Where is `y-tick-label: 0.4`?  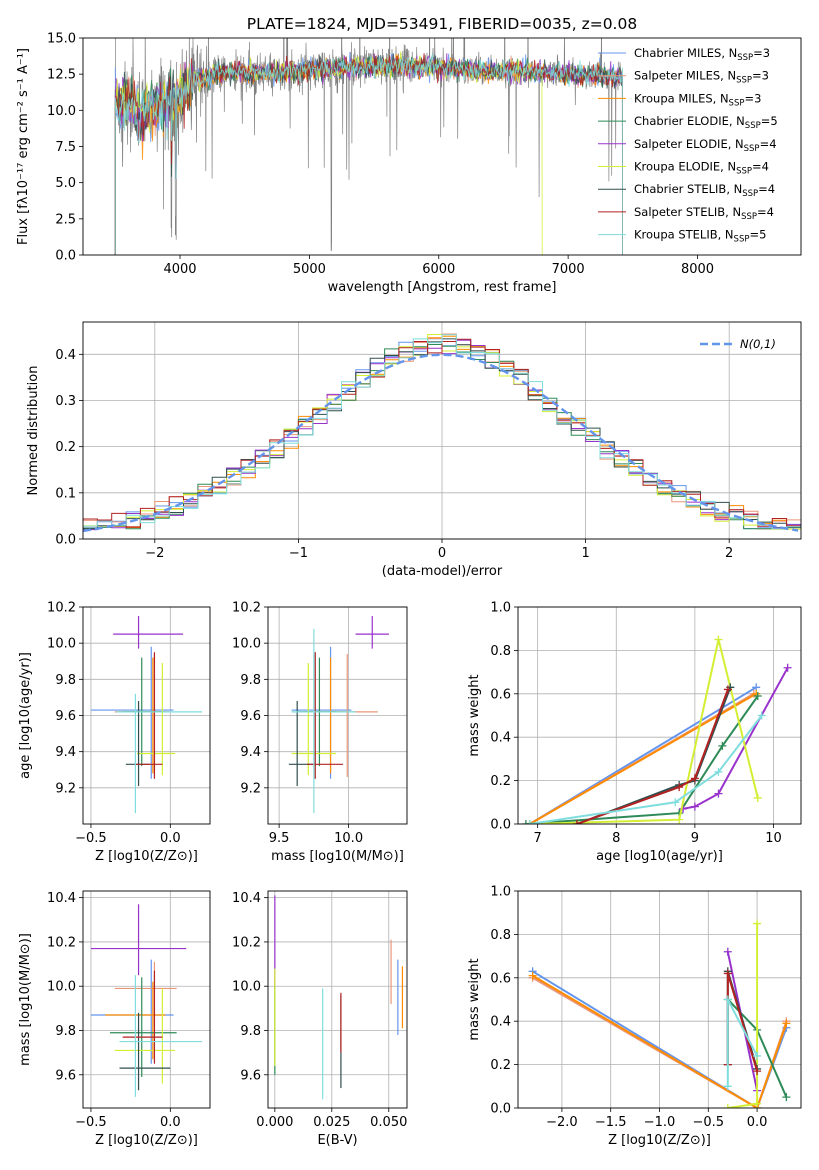
y-tick-label: 0.4 is located at coordinates (65, 355).